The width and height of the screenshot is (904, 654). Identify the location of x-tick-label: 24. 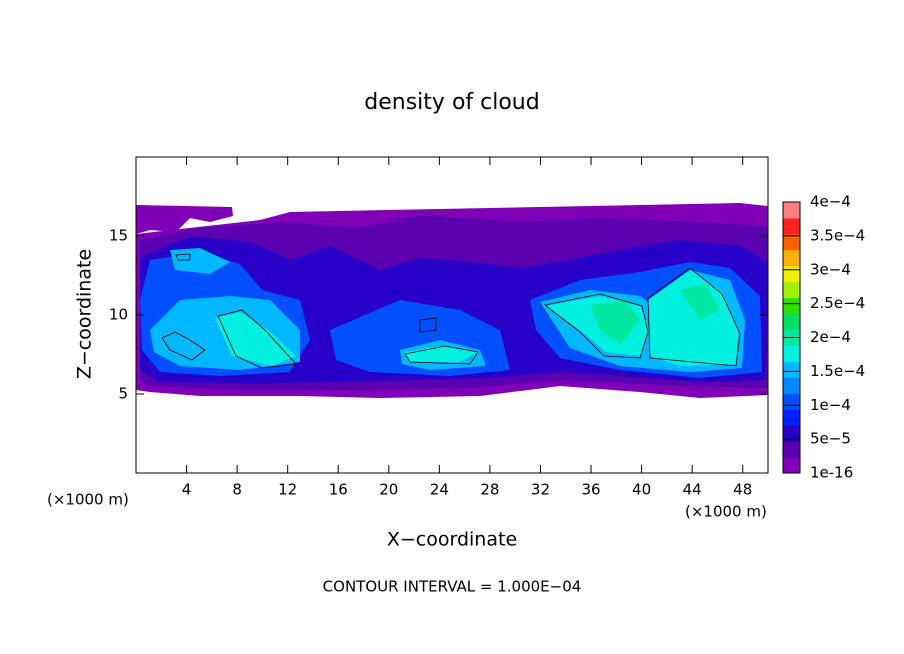
(439, 490).